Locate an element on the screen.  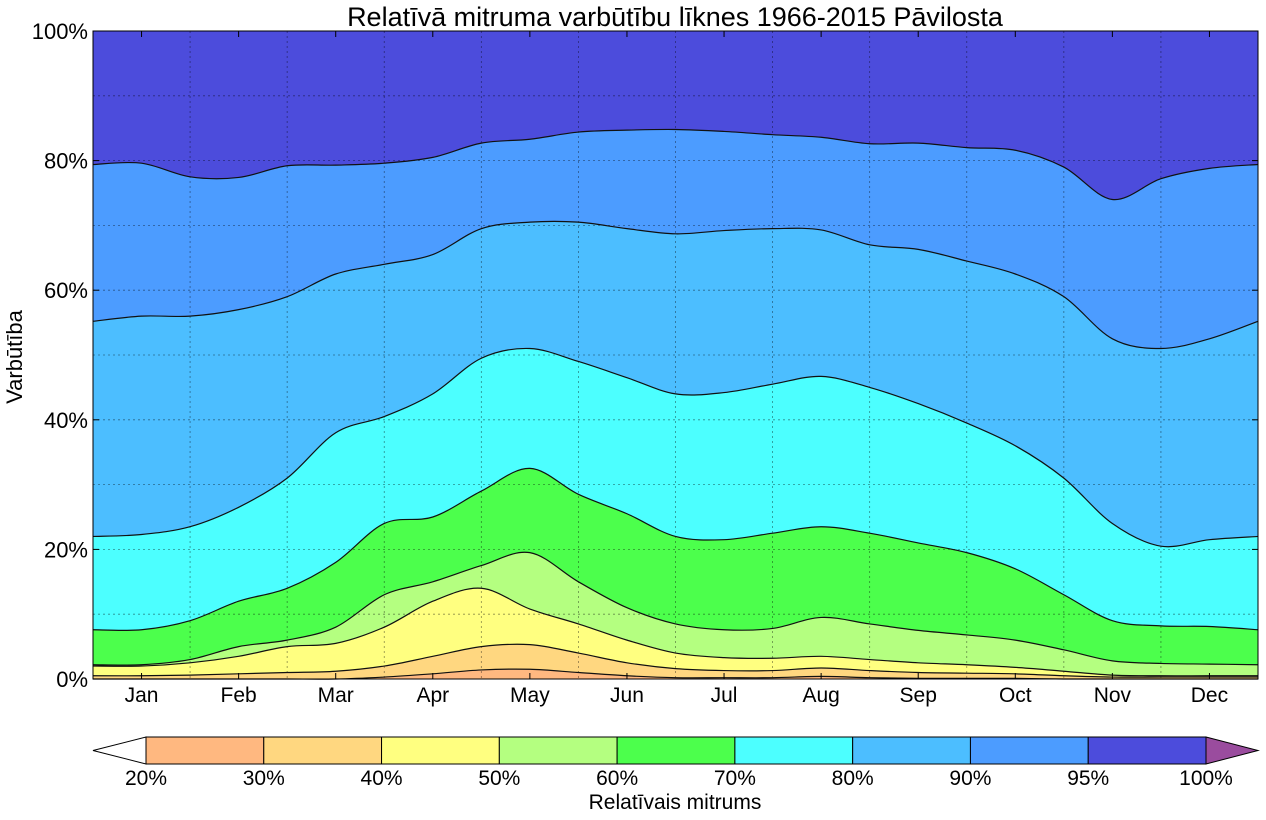
colorbar-tick-label: 30% is located at coordinates (264, 778).